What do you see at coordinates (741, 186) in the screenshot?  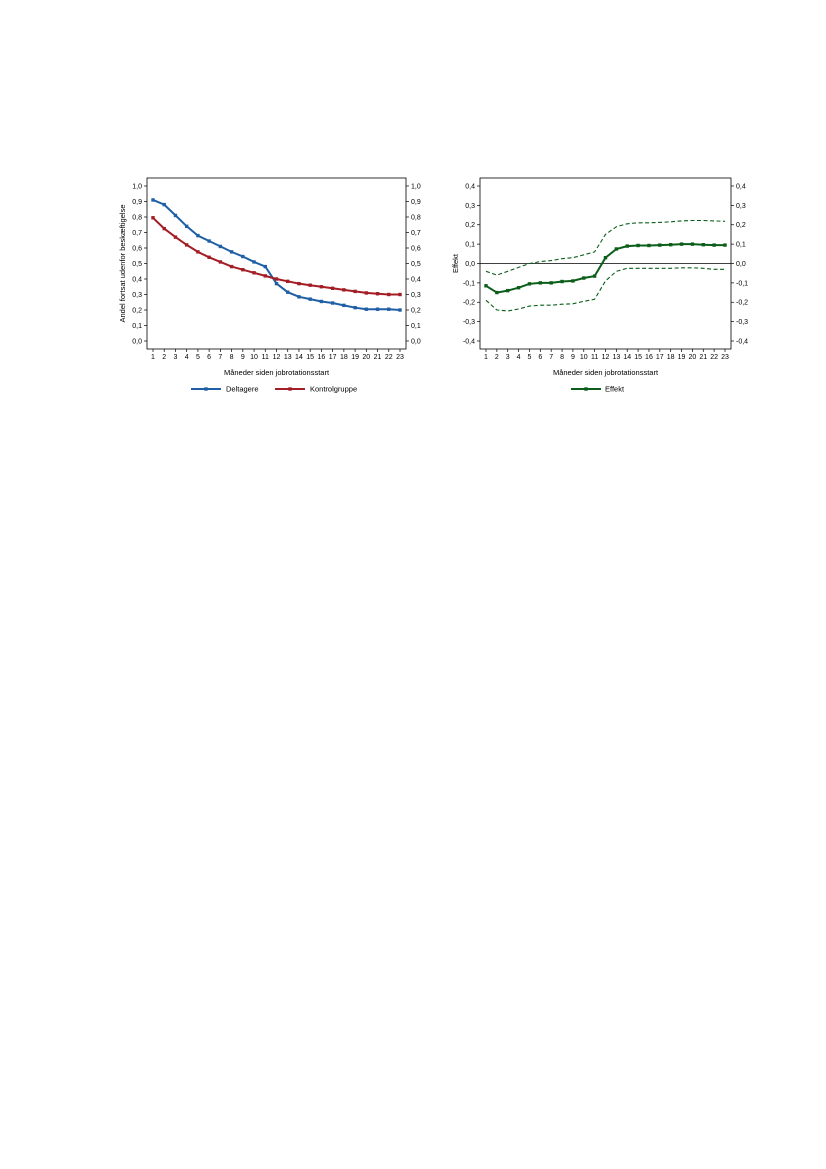 I see `y-tick-label-right: 0,4` at bounding box center [741, 186].